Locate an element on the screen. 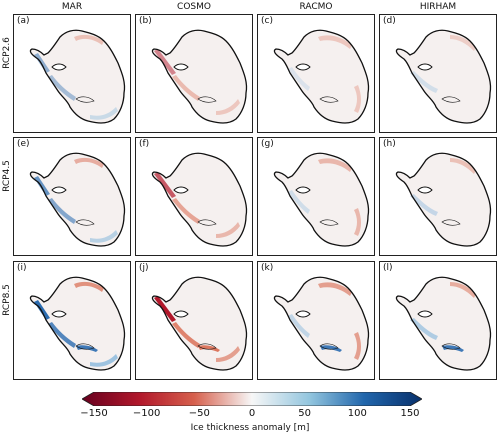  panel-label: (g) is located at coordinates (267, 144).